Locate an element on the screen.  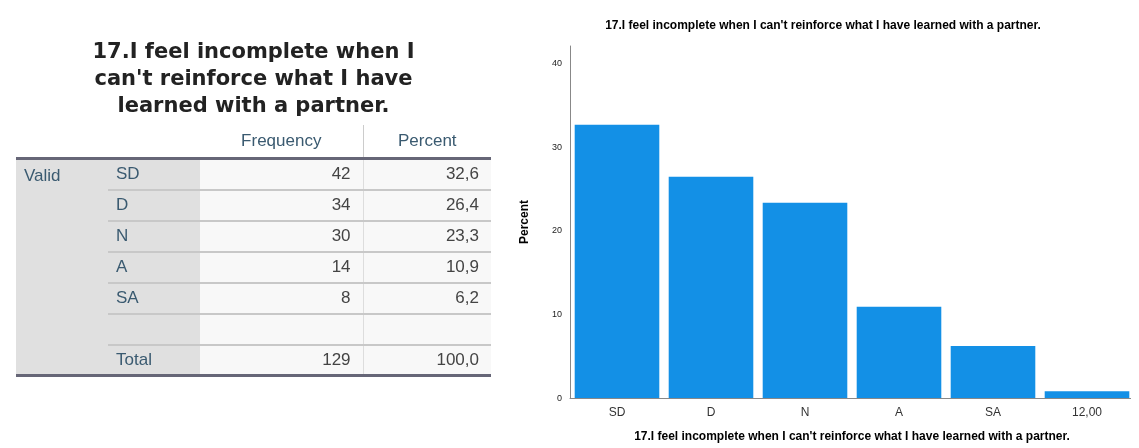
category-label: SA is located at coordinates (154, 298).